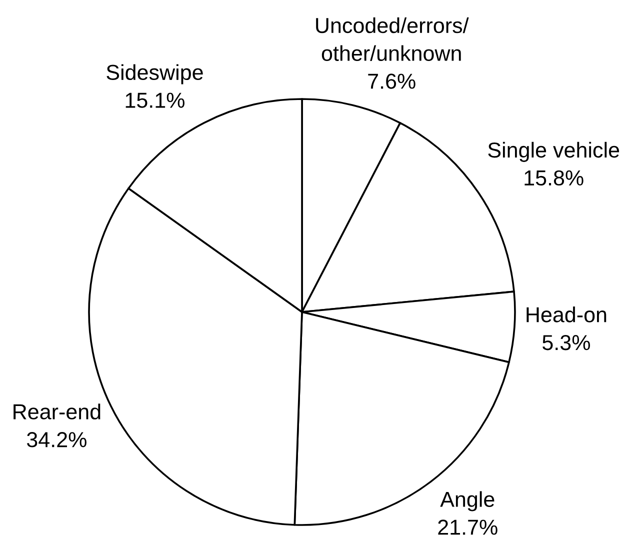 Image resolution: width=621 pixels, height=550 pixels. Describe the element at coordinates (566, 342) in the screenshot. I see `data-label: 5.3%` at that location.